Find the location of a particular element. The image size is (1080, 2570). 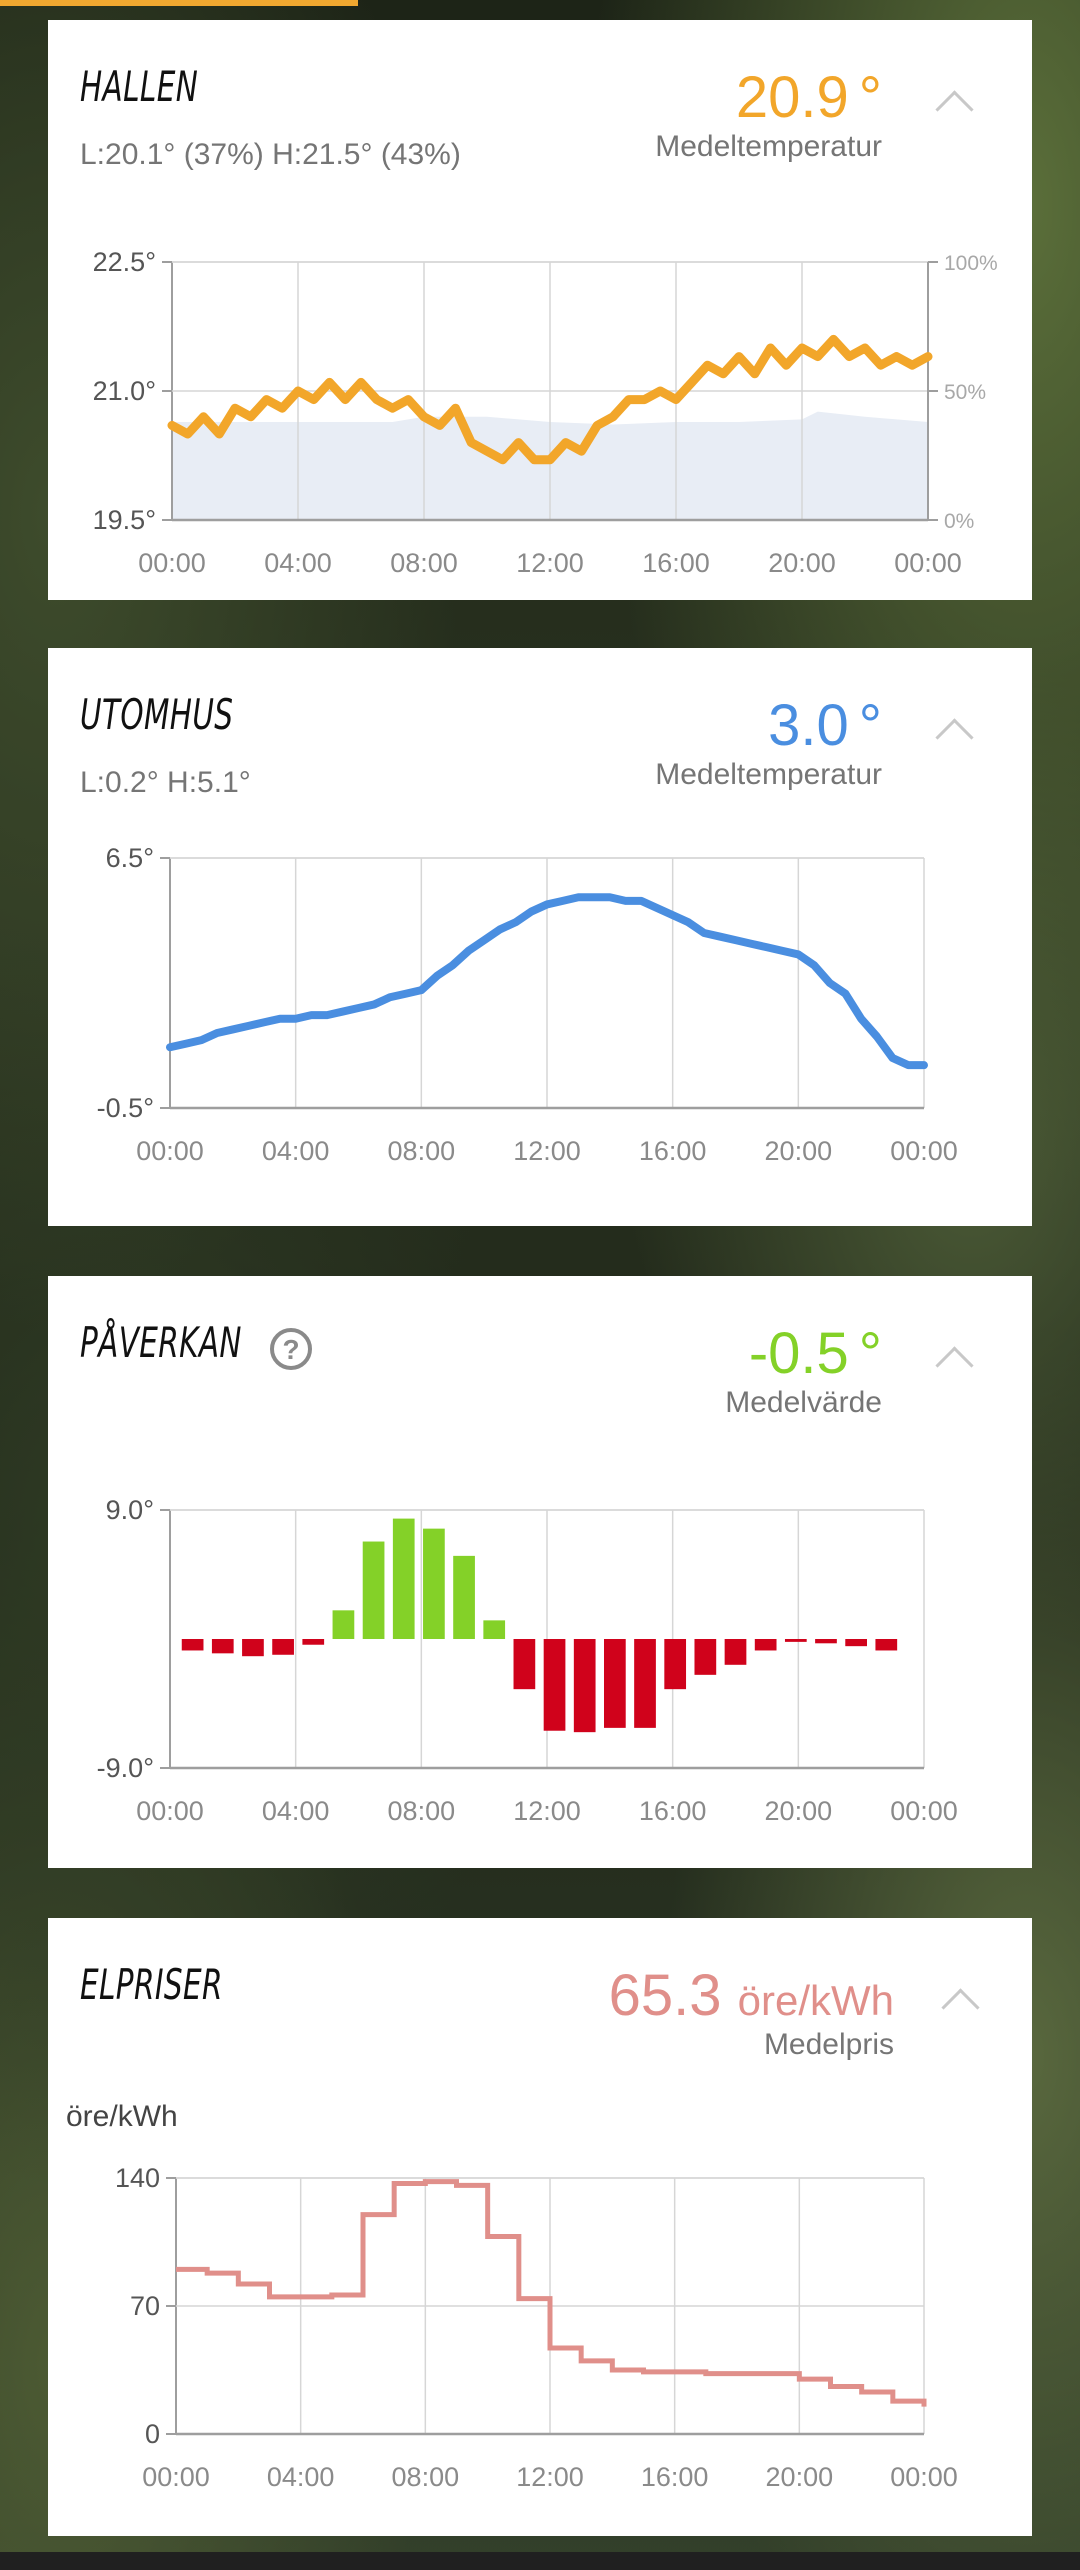

y-tick-label: 0 is located at coordinates (152, 2434).